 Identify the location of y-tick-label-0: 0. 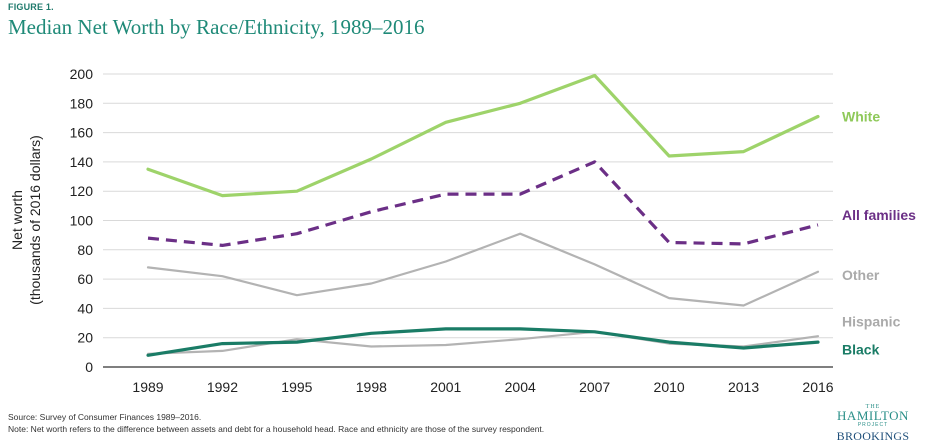
(89, 367).